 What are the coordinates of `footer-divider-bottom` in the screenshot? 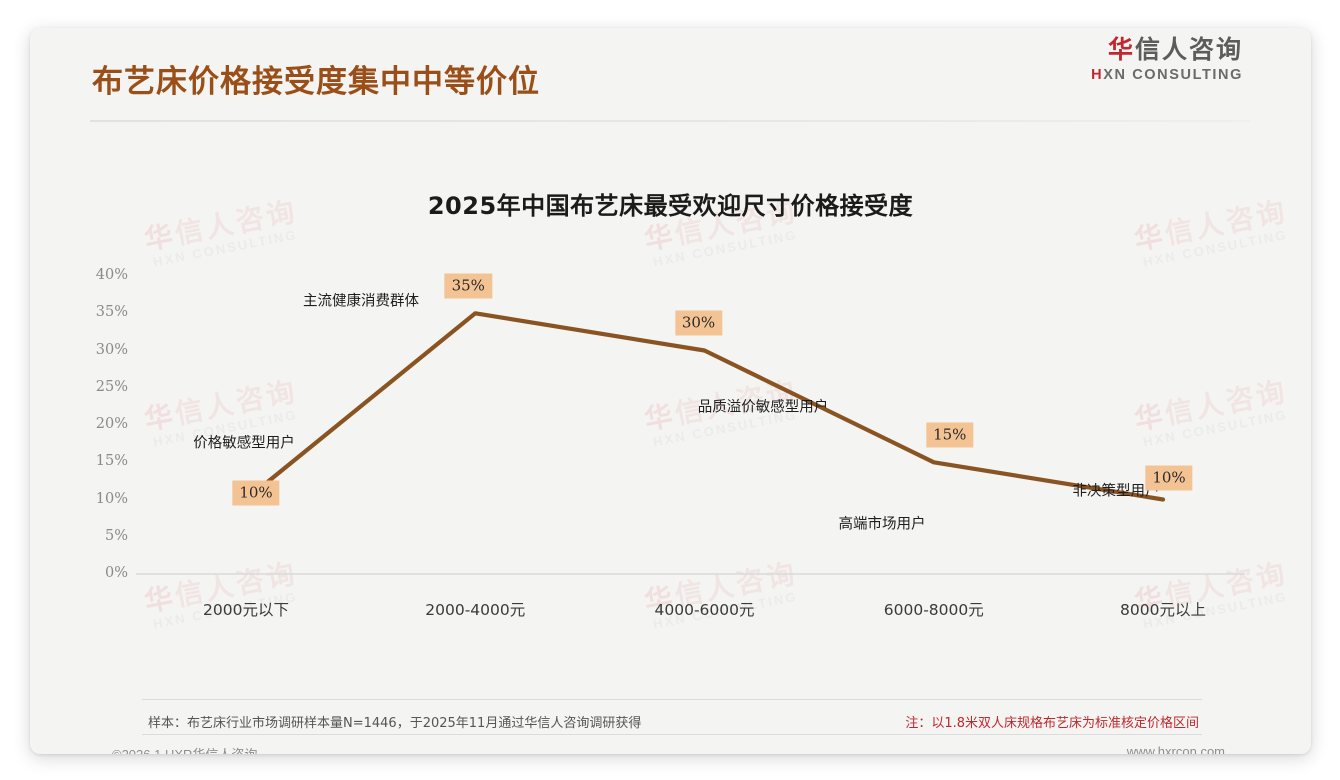 It's located at (672, 734).